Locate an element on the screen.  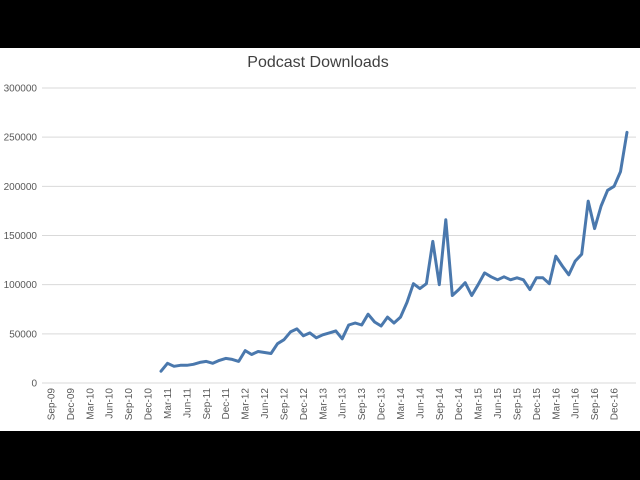
x-tick-label: Jun-10 is located at coordinates (110, 403).